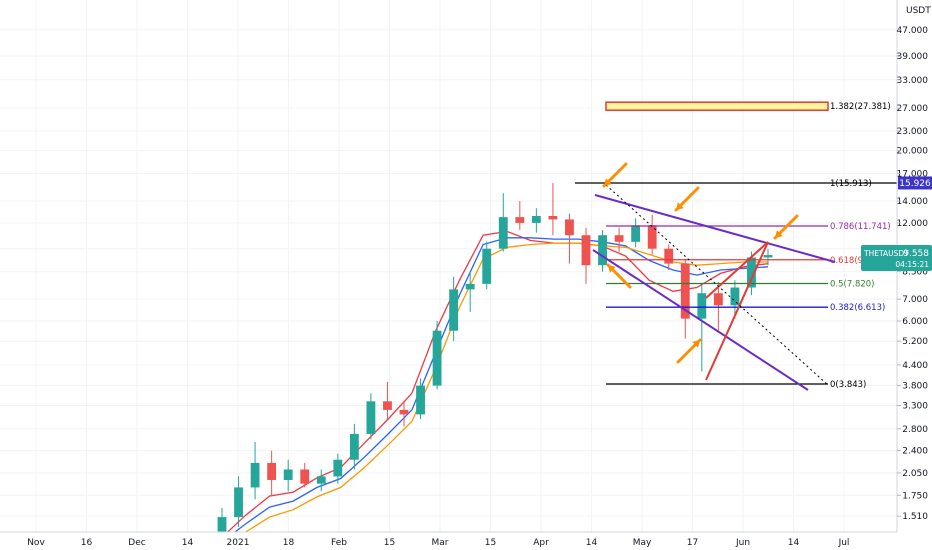 The width and height of the screenshot is (932, 550). What do you see at coordinates (860, 227) in the screenshot?
I see `fib-level-label: 0.786(11.741)` at bounding box center [860, 227].